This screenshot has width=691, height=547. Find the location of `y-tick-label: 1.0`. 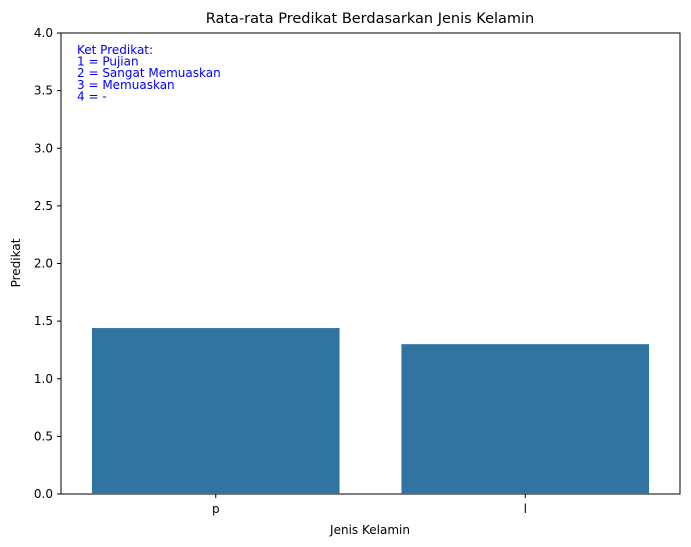

y-tick-label: 1.0 is located at coordinates (43, 379).